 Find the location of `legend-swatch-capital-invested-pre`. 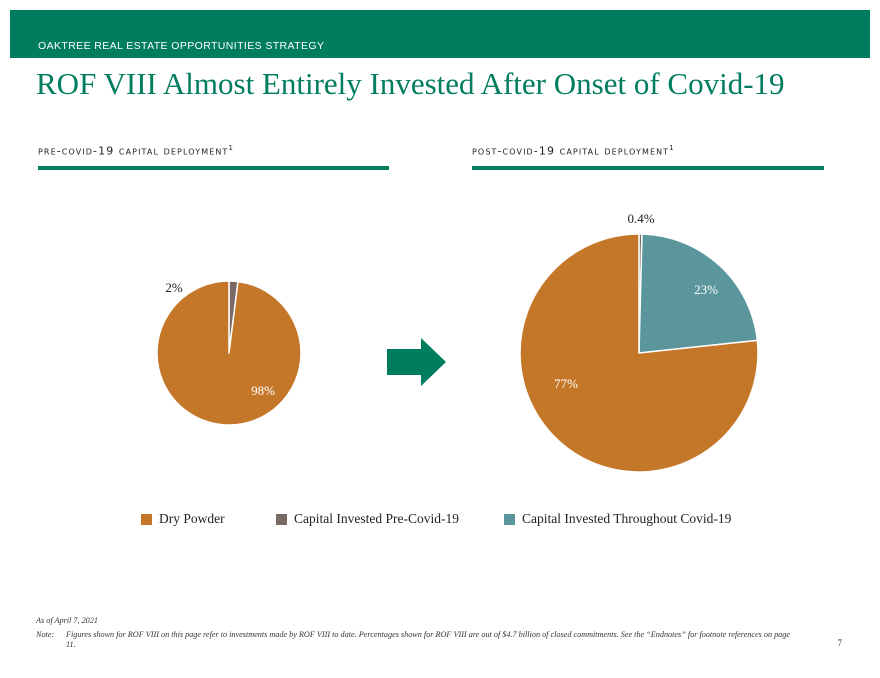

legend-swatch-capital-invested-pre is located at coordinates (281, 519).